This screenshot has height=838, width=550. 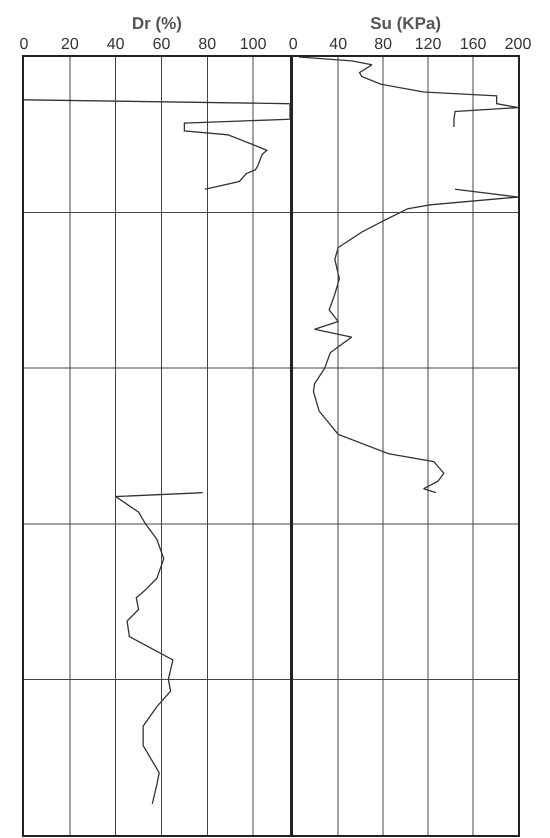 I want to click on x-tick-label: 20, so click(x=69, y=44).